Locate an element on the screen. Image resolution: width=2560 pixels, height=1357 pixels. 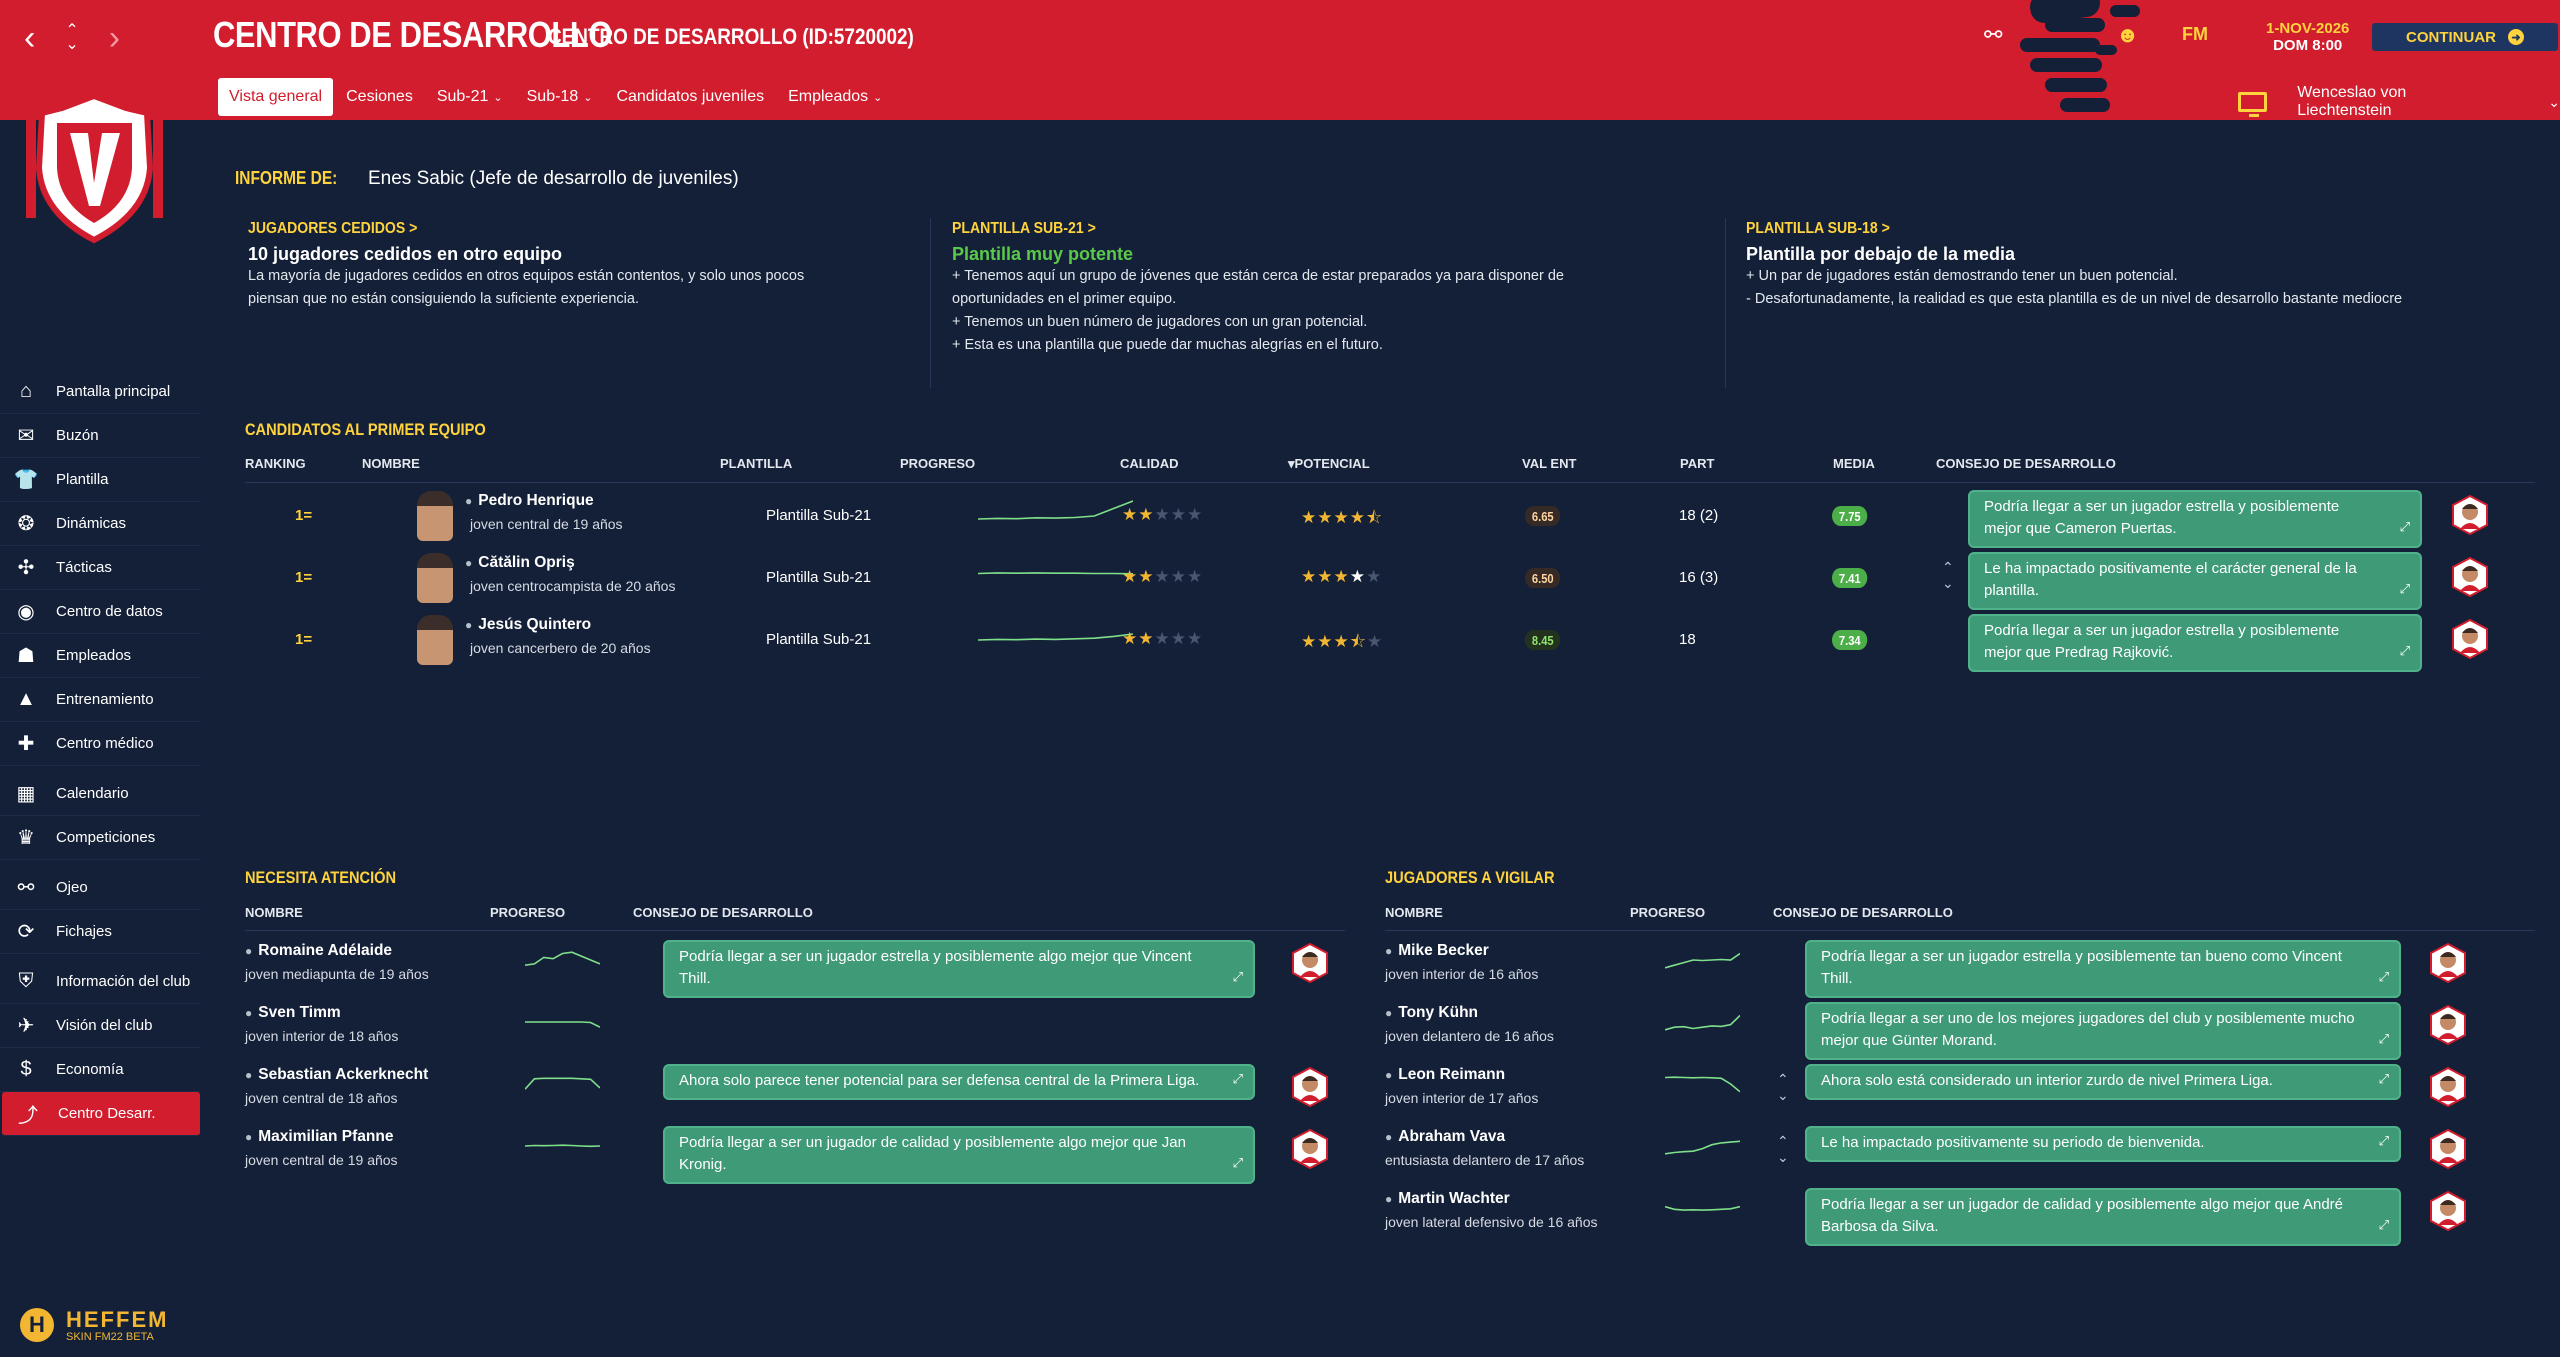
sidebar-item-0: ⌂ Pantalla principal is located at coordinates (100, 392).